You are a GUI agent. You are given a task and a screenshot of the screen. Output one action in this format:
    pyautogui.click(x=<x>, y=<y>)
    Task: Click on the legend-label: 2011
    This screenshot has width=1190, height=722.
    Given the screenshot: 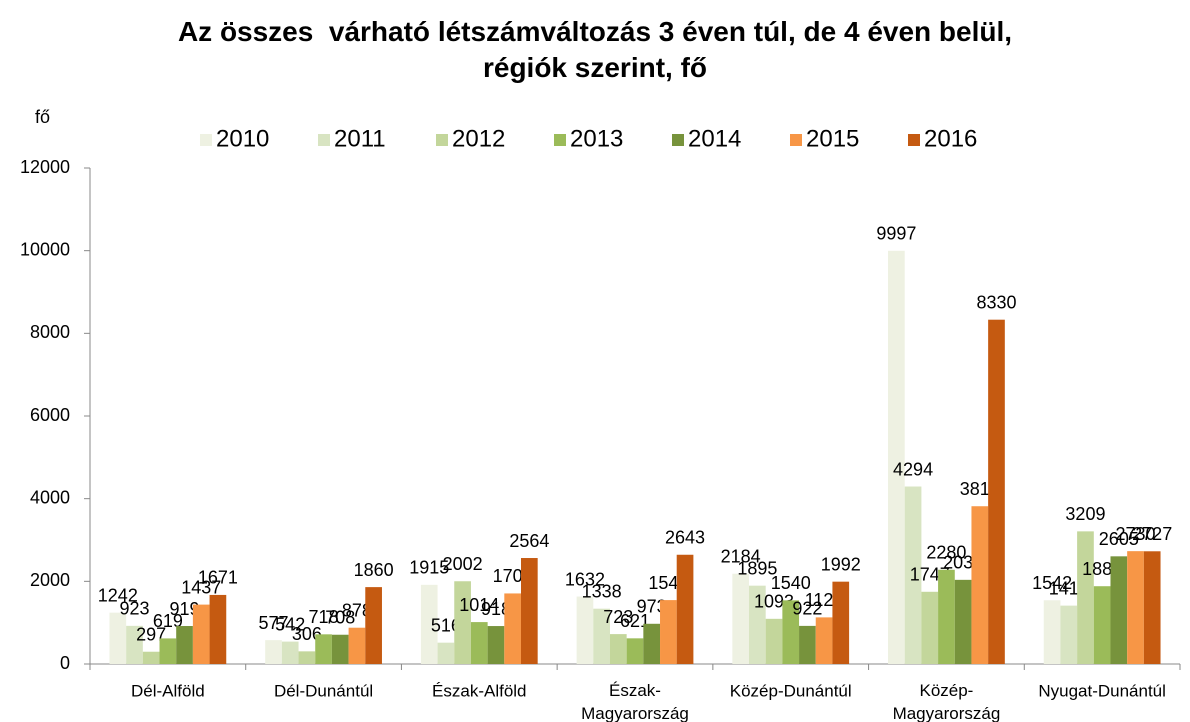 What is the action you would take?
    pyautogui.click(x=360, y=138)
    